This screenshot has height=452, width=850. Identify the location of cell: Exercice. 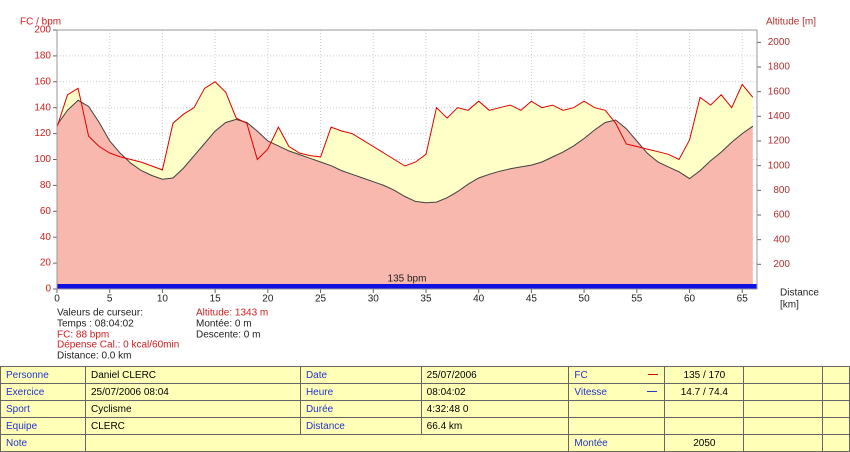
(43, 392).